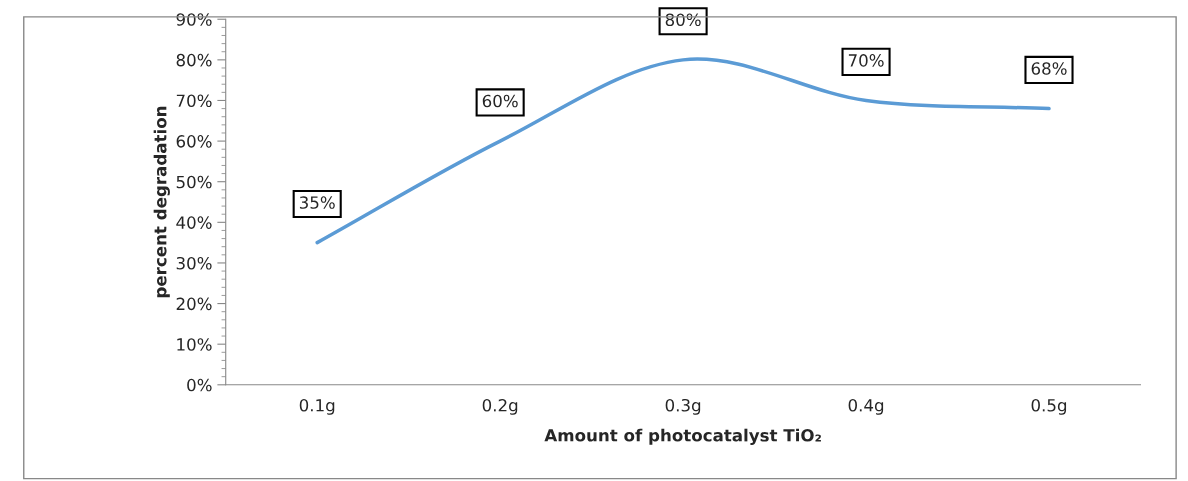 The width and height of the screenshot is (1188, 481). What do you see at coordinates (500, 406) in the screenshot?
I see `x-tick-label: 0.2g` at bounding box center [500, 406].